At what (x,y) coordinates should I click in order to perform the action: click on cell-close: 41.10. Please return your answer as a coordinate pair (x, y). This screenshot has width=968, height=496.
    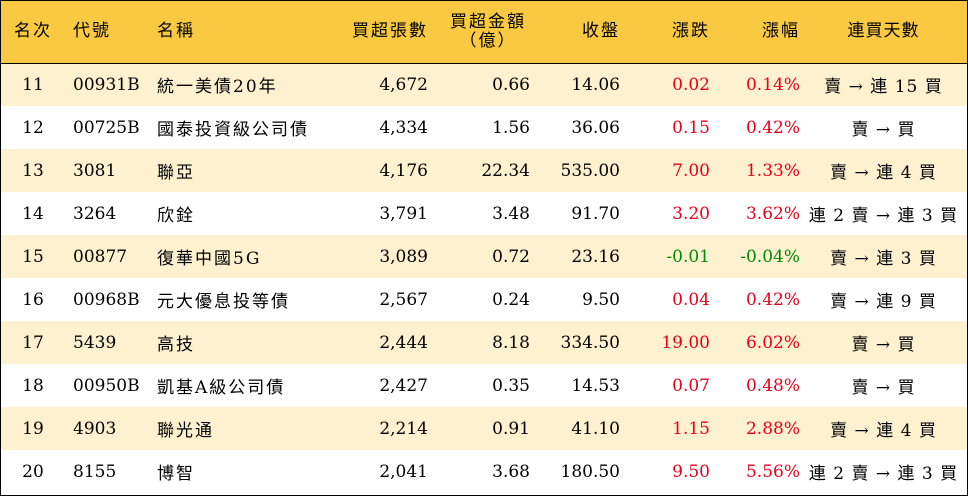
    Looking at the image, I should click on (595, 428).